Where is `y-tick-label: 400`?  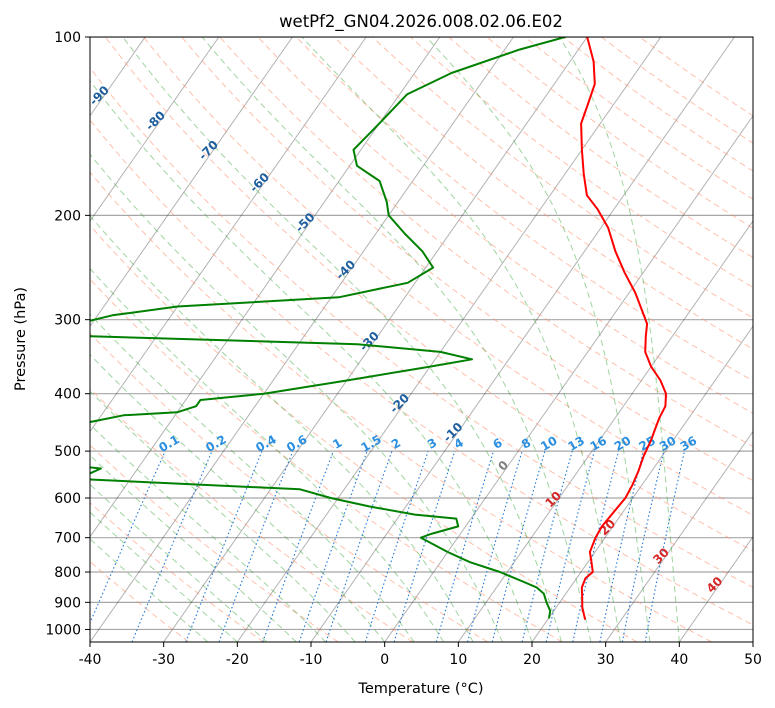
y-tick-label: 400 is located at coordinates (67, 395).